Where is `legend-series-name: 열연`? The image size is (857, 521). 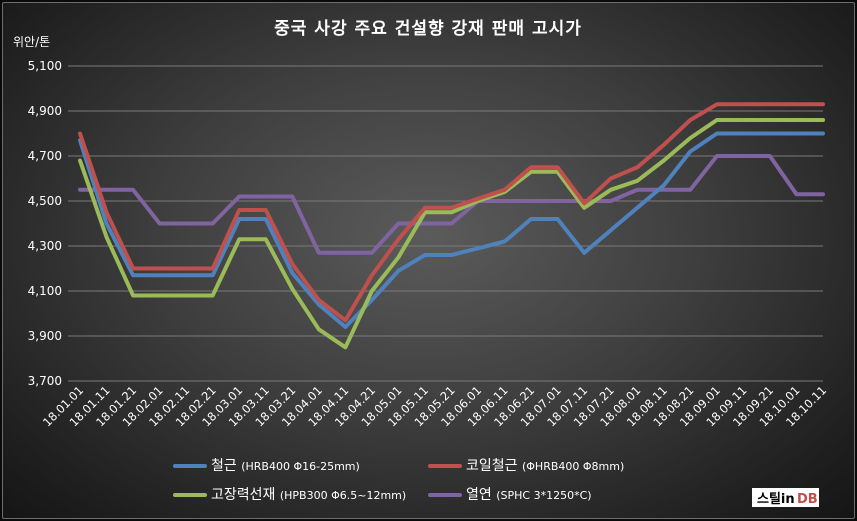
legend-series-name: 열연 is located at coordinates (481, 495).